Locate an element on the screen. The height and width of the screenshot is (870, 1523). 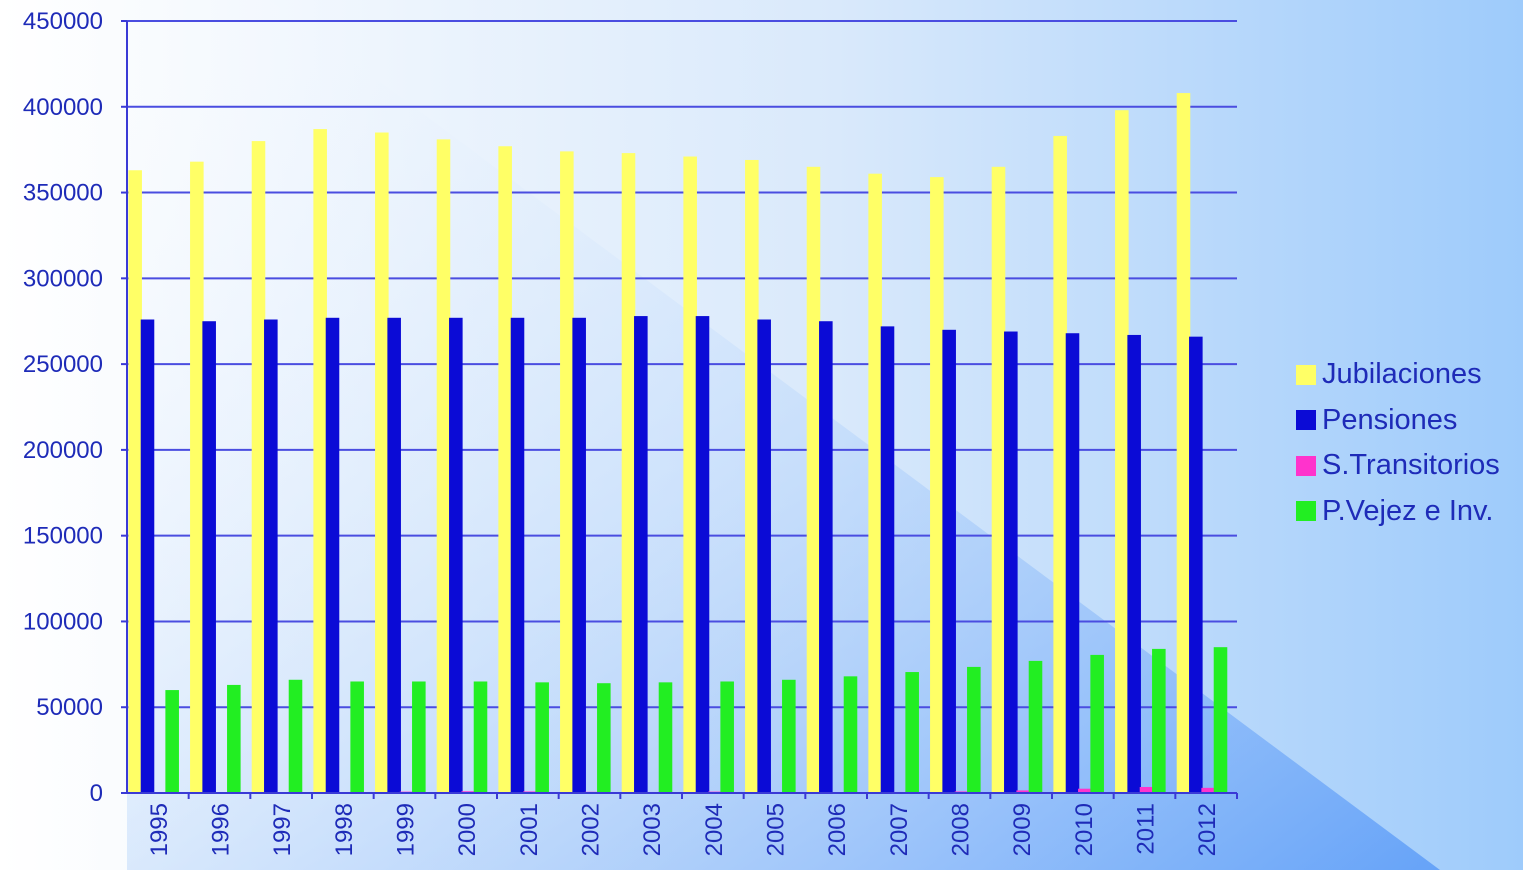
legend-item-pensiones: Pensiones is located at coordinates (1398, 421).